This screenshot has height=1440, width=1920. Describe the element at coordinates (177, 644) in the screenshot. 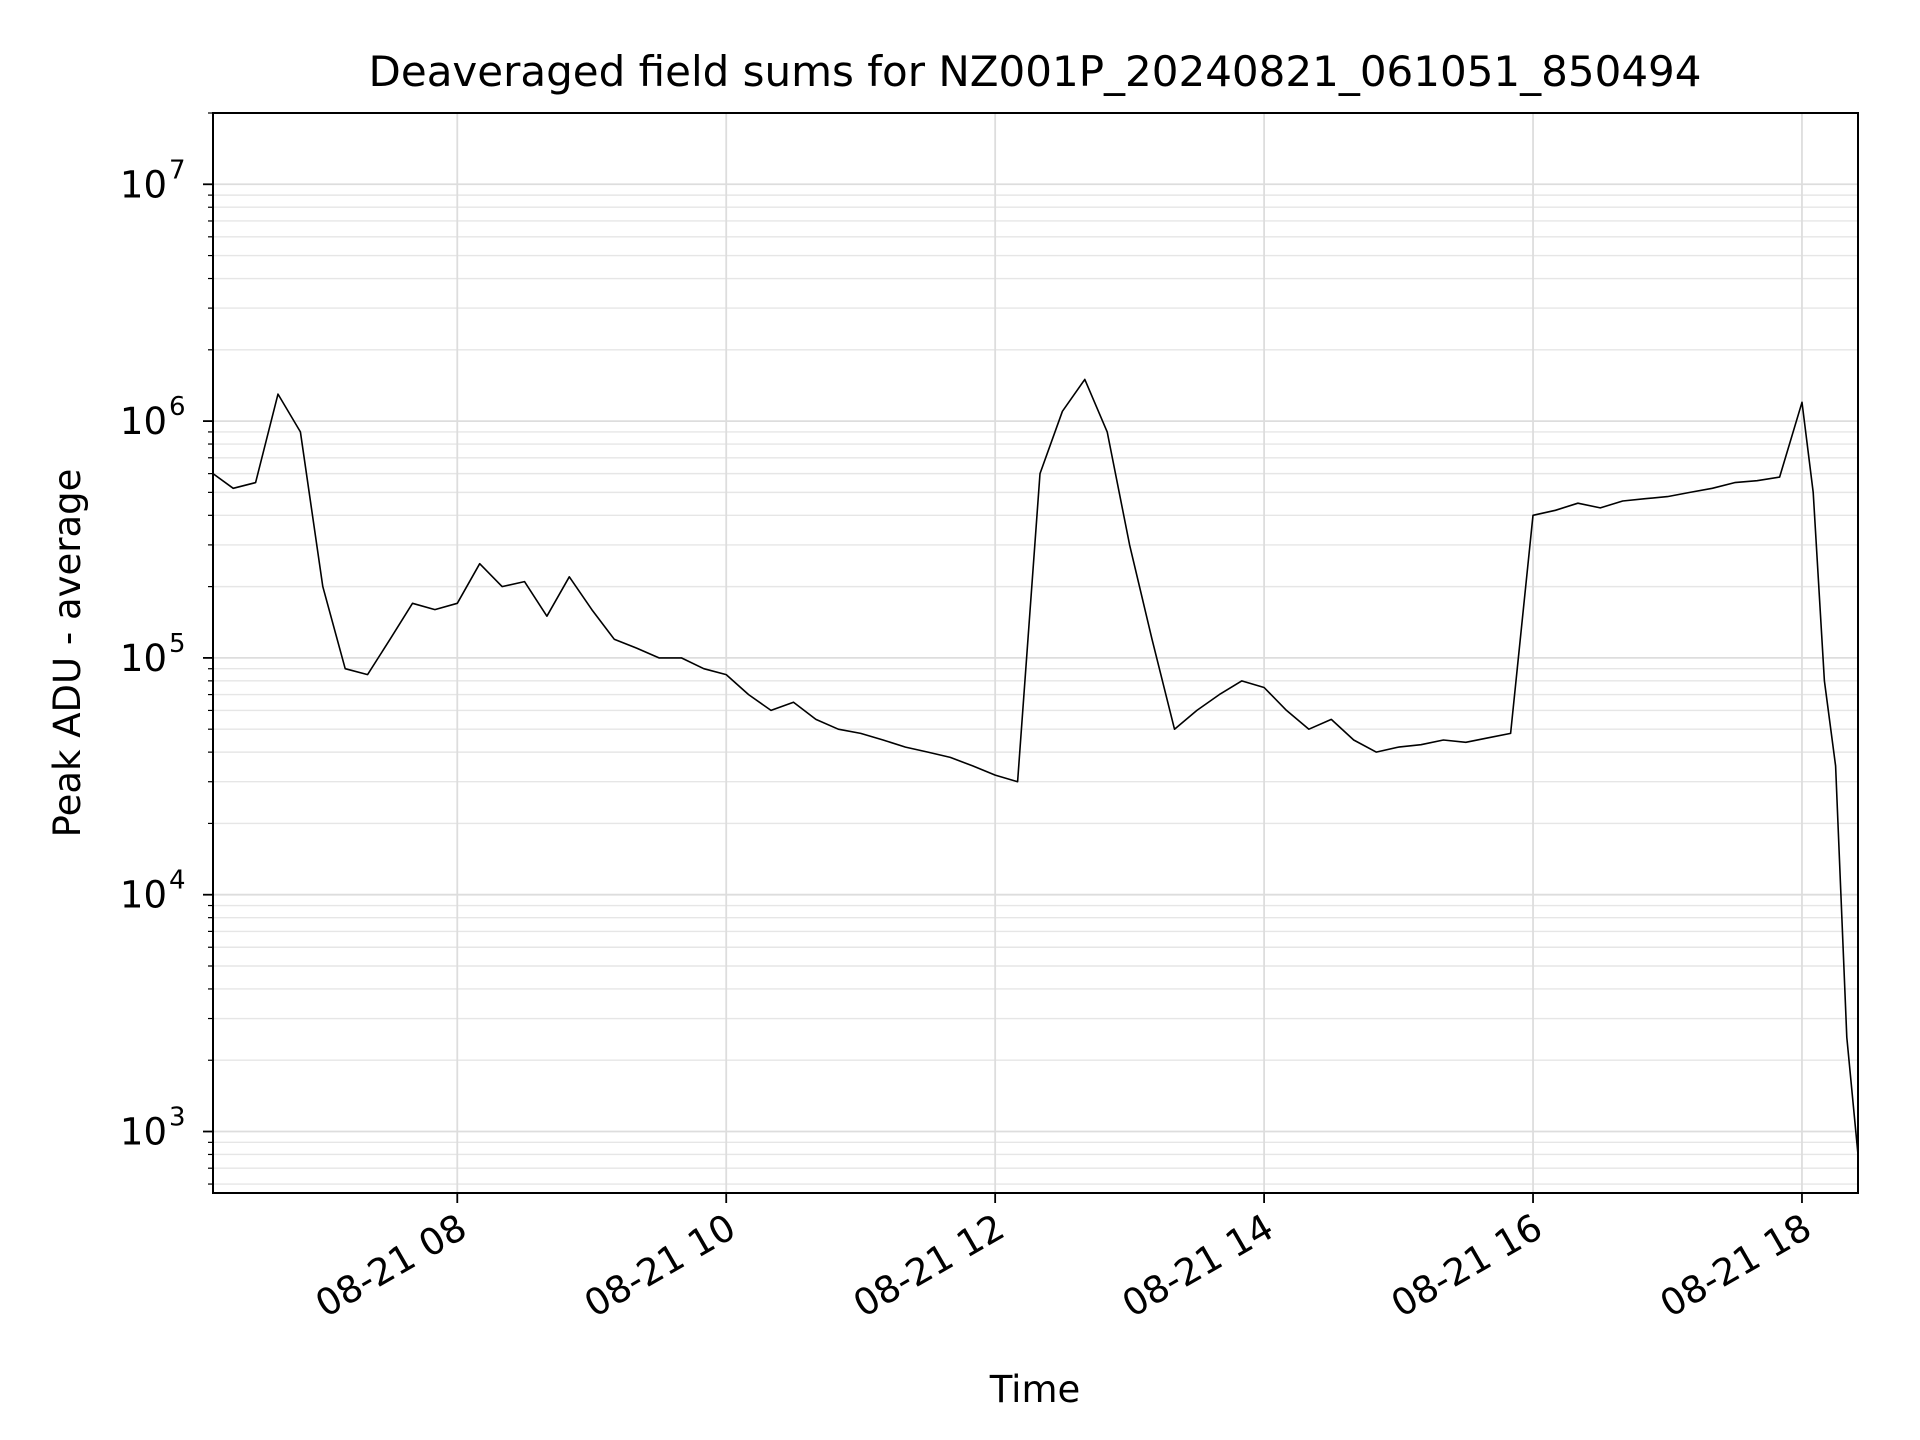

I see `y-tick-exponent: 5` at that location.